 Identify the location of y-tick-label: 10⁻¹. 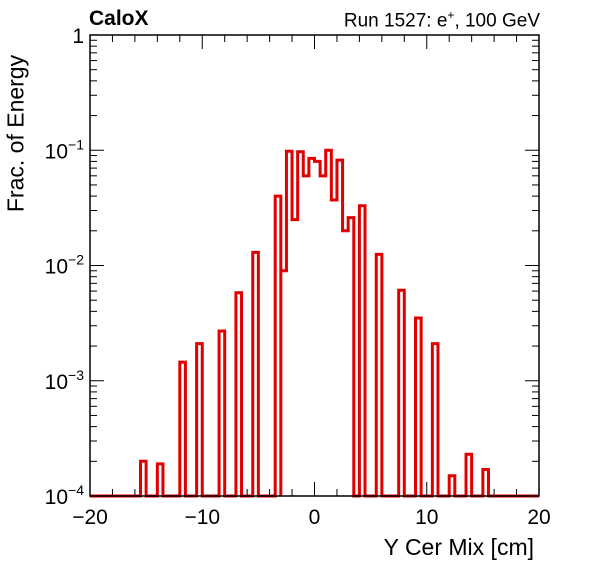
(65, 149).